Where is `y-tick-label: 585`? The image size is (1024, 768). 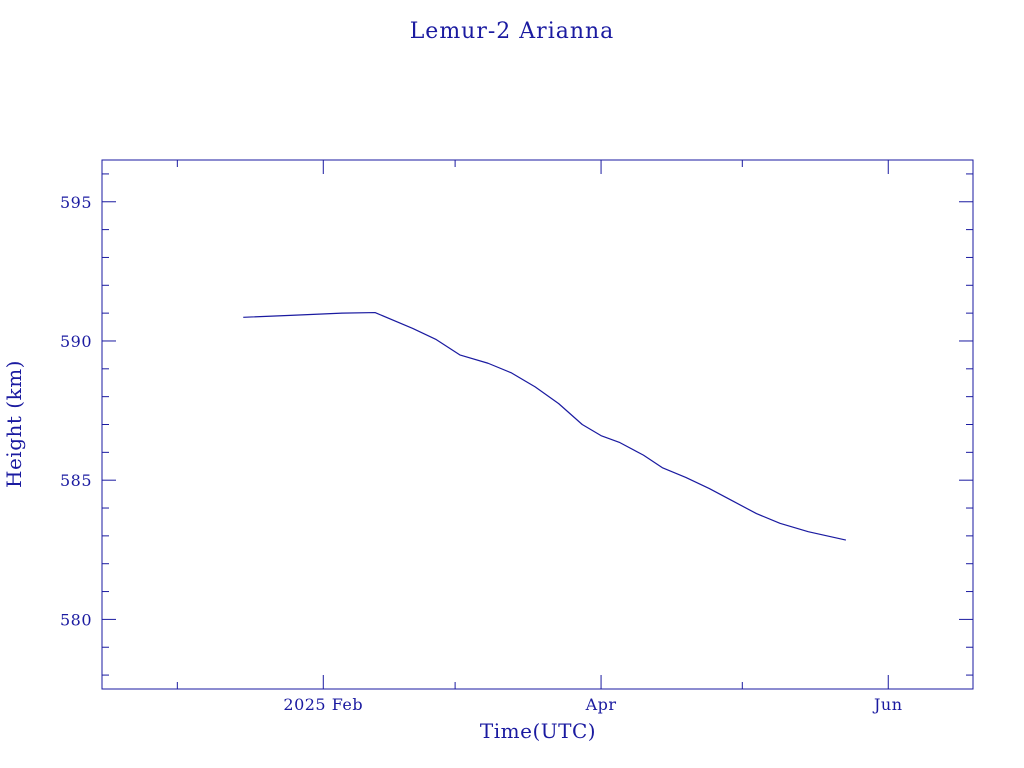
y-tick-label: 585 is located at coordinates (76, 480).